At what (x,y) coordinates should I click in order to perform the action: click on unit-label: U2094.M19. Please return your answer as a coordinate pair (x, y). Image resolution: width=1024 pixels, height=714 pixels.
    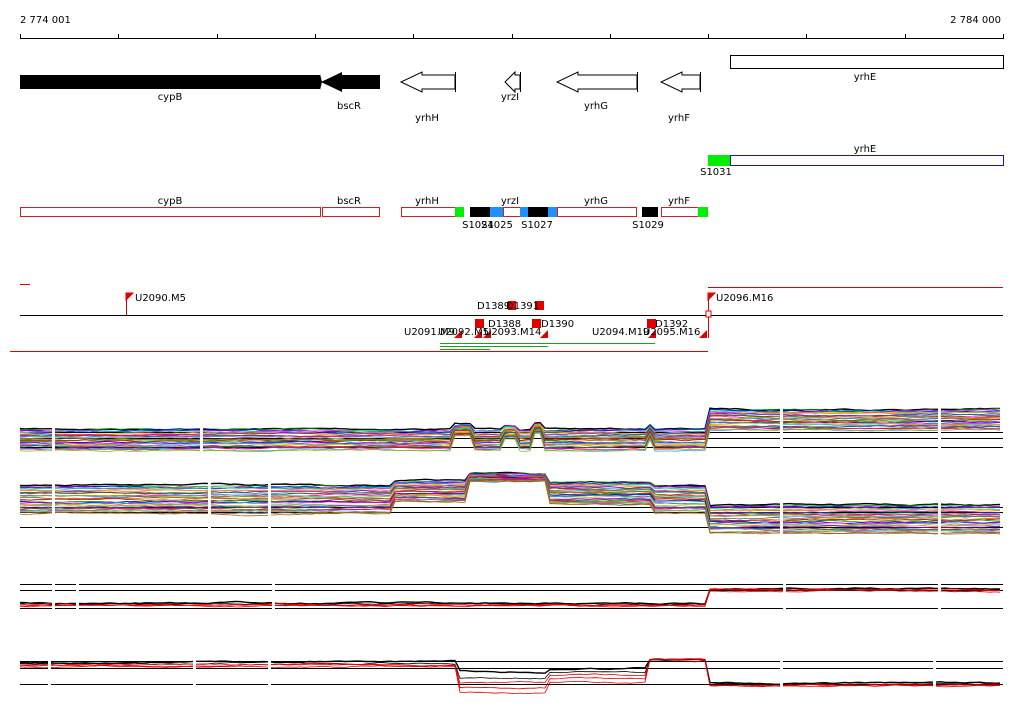
    Looking at the image, I should click on (620, 332).